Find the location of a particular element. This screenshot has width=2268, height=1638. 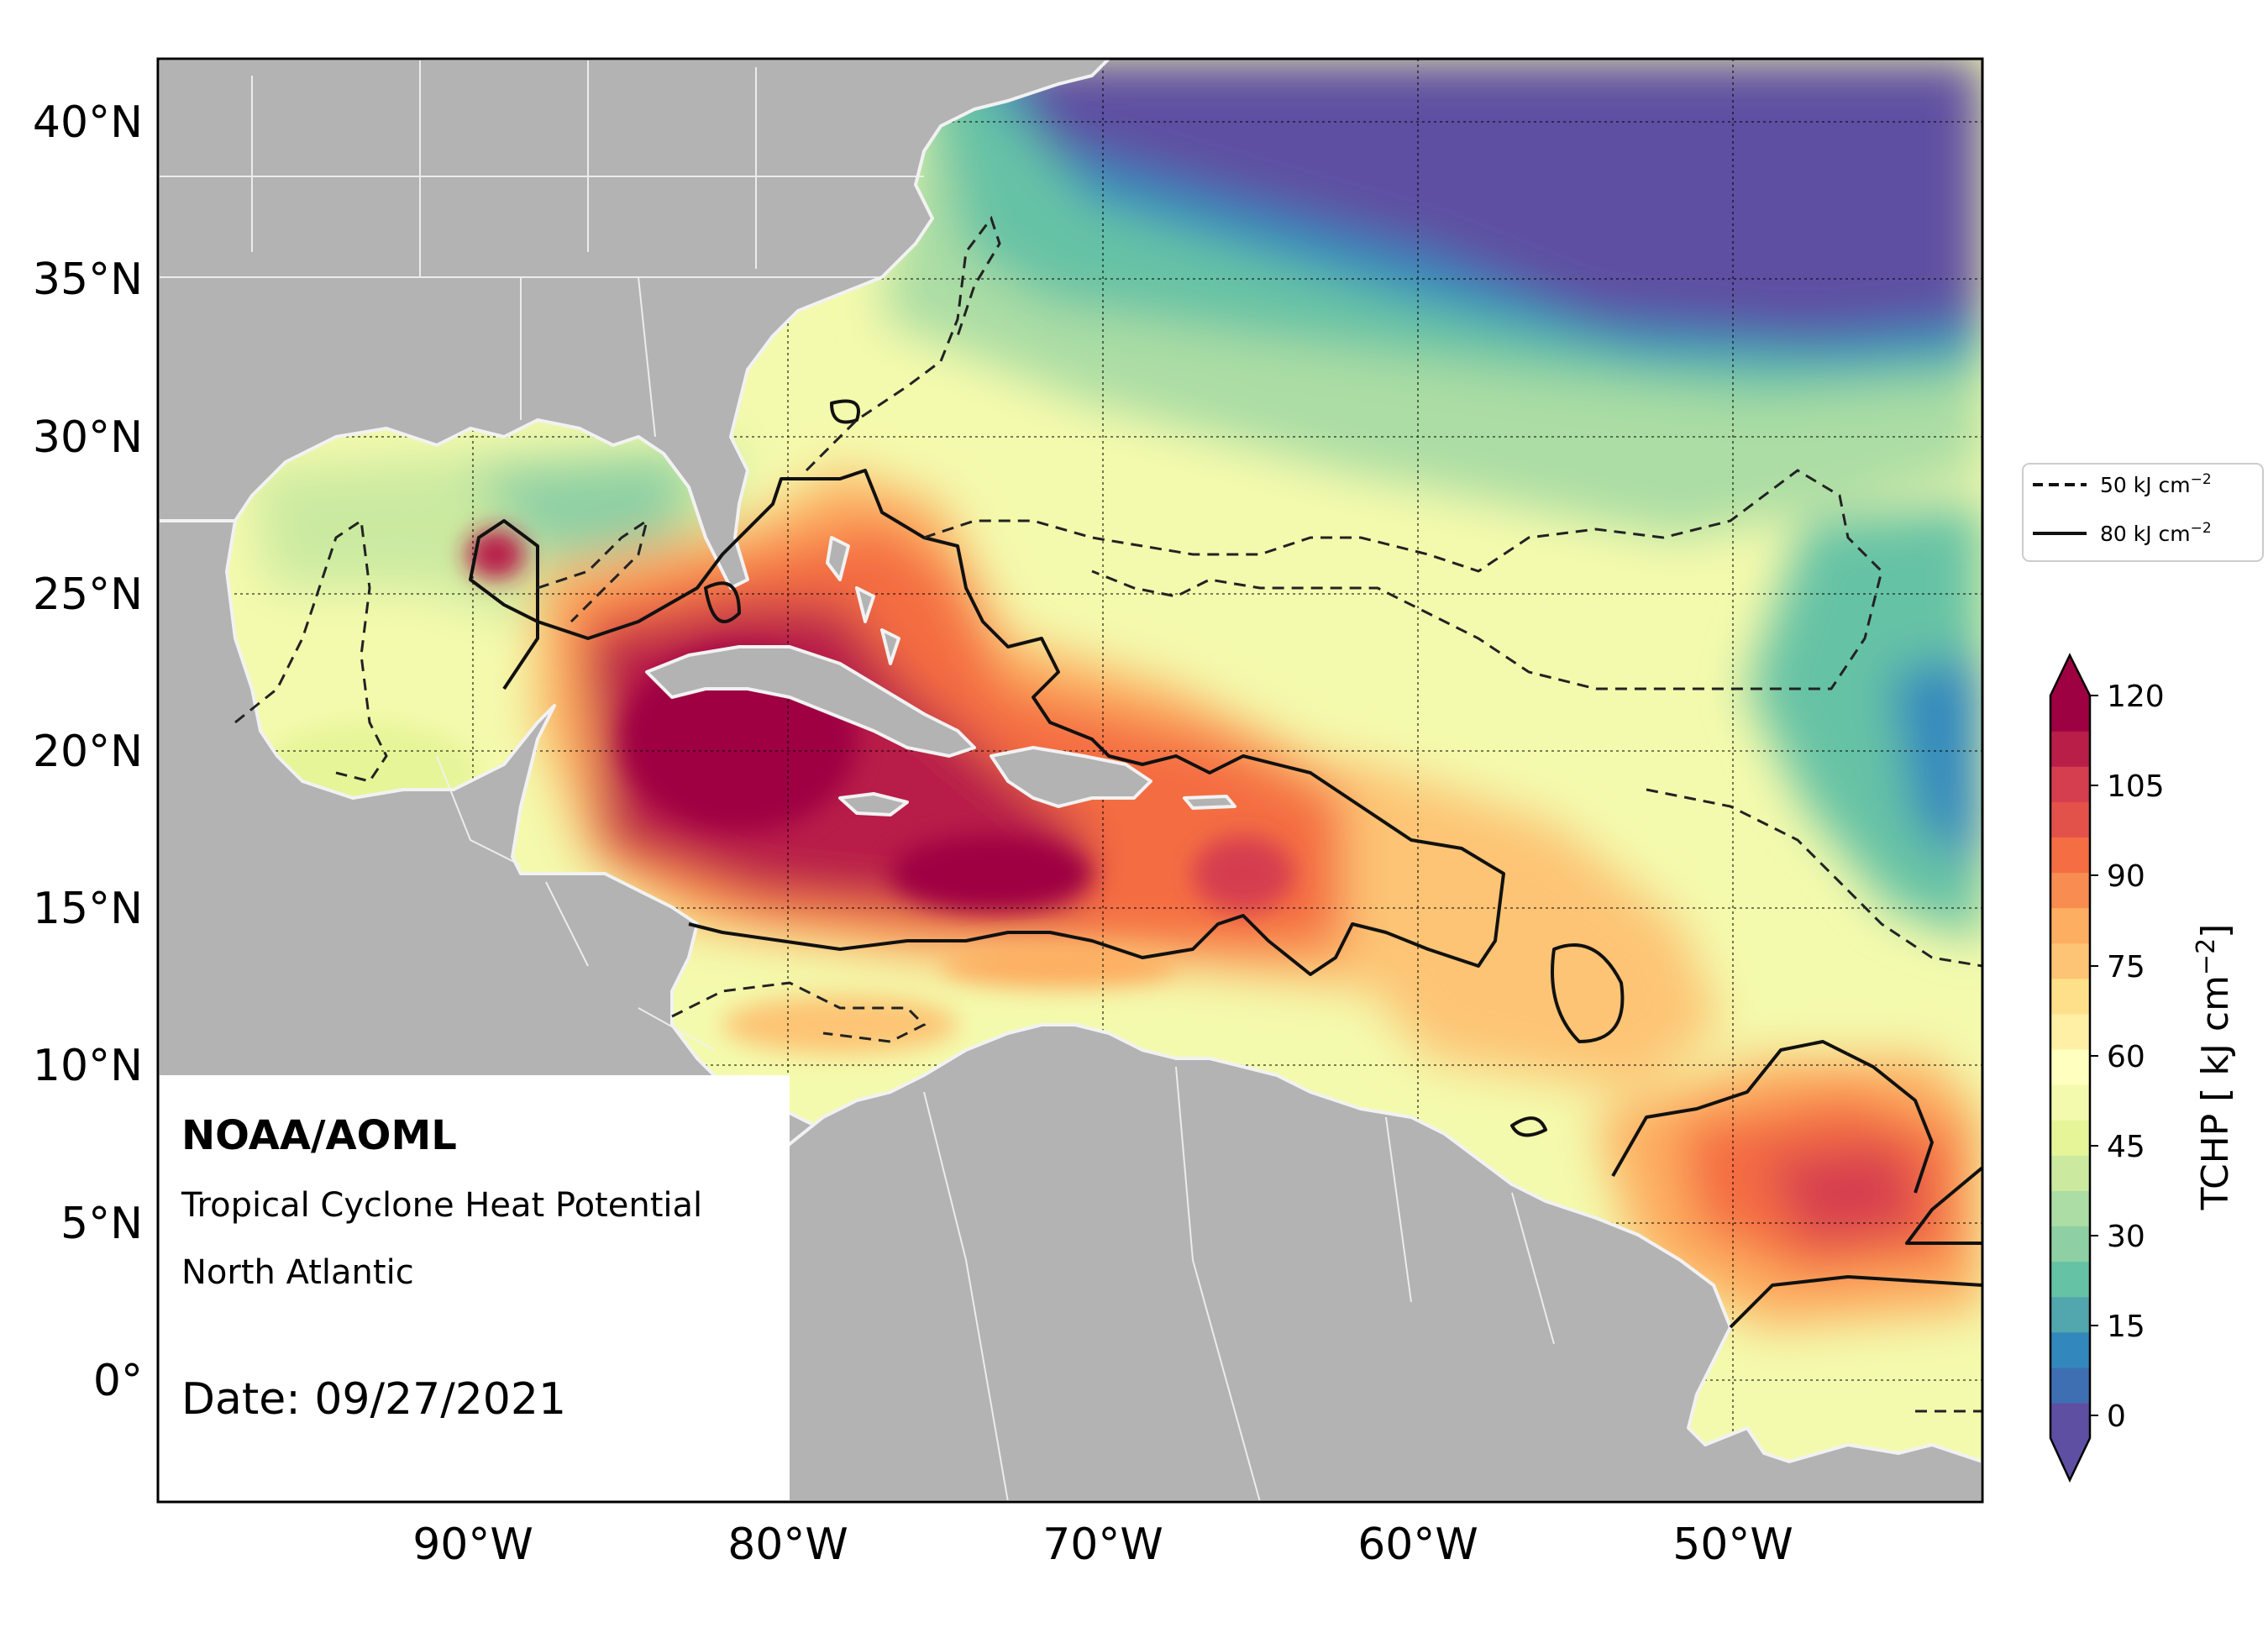

lat-label-10n: 10°N is located at coordinates (88, 1066).